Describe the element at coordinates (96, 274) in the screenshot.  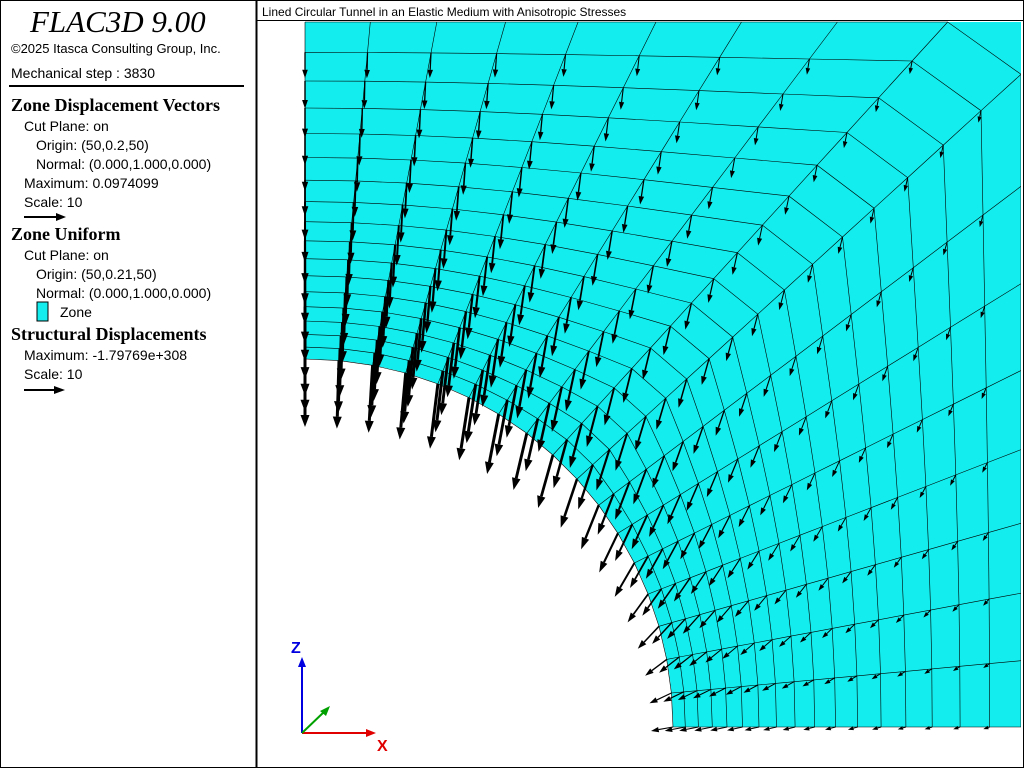
I see `legend-line: Origin: (50,0.21,50)` at that location.